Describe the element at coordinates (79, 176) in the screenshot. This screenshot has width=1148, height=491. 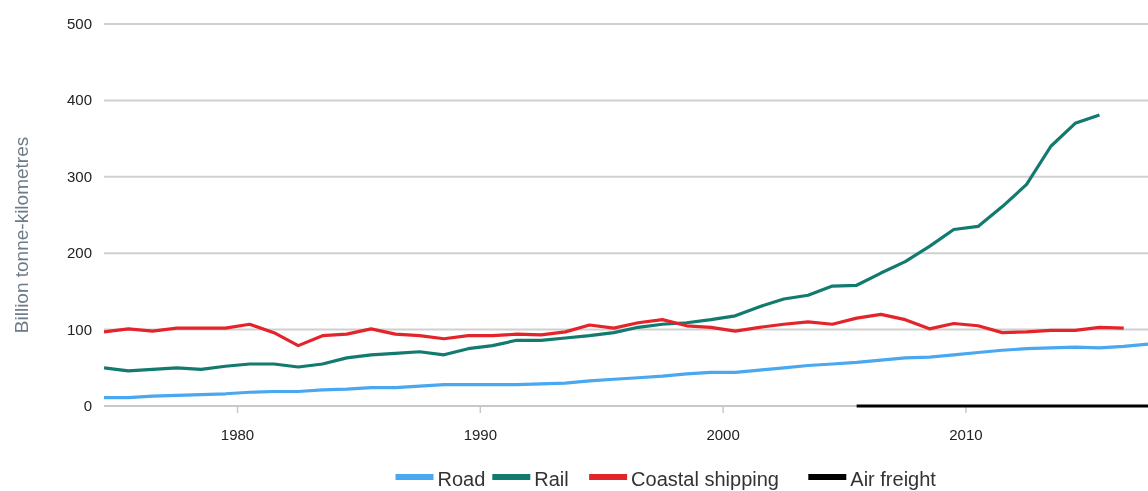
I see `y-tick-label: 300` at that location.